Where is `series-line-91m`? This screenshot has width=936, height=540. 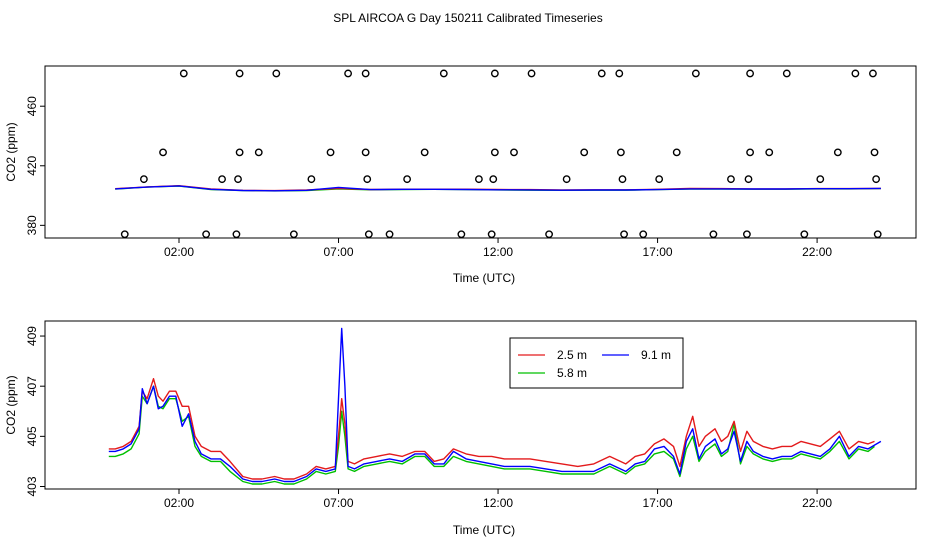 series-line-91m is located at coordinates (498, 188).